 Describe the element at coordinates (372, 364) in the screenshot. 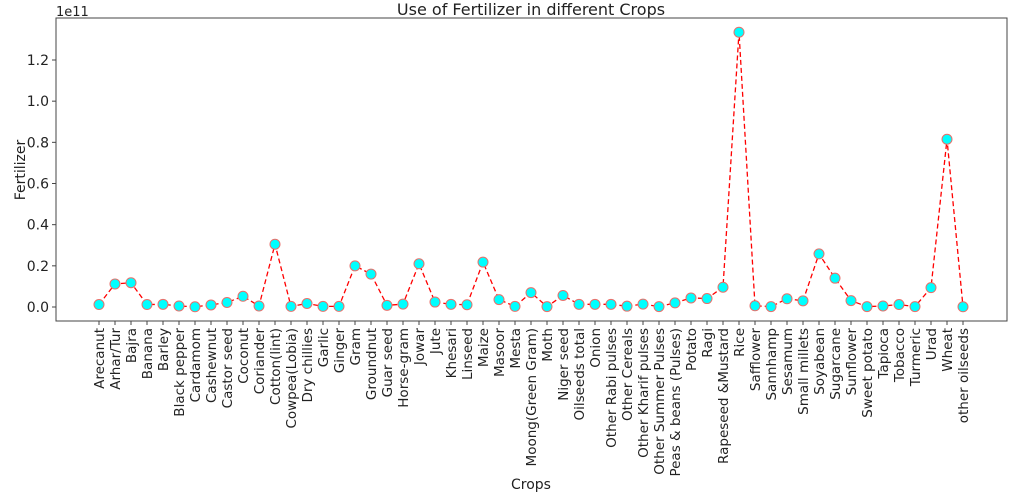

I see `x-tick-label: Groundnut` at that location.